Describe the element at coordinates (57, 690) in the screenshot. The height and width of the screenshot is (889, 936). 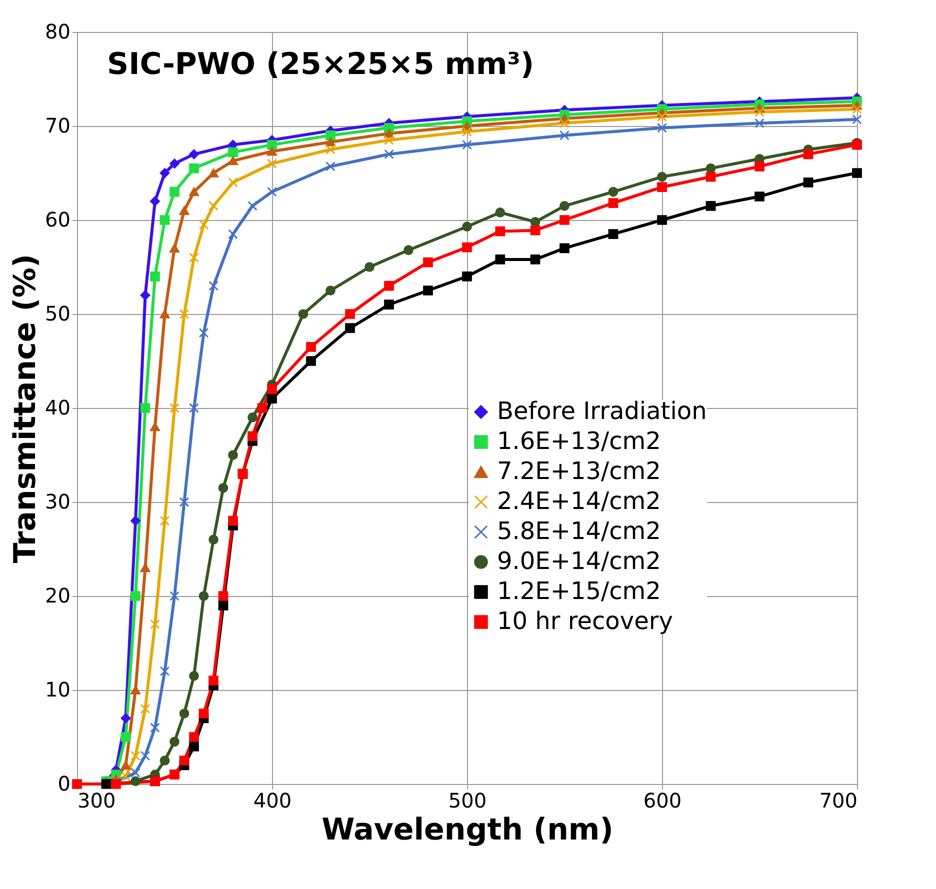
I see `y-tick-label: 10` at that location.